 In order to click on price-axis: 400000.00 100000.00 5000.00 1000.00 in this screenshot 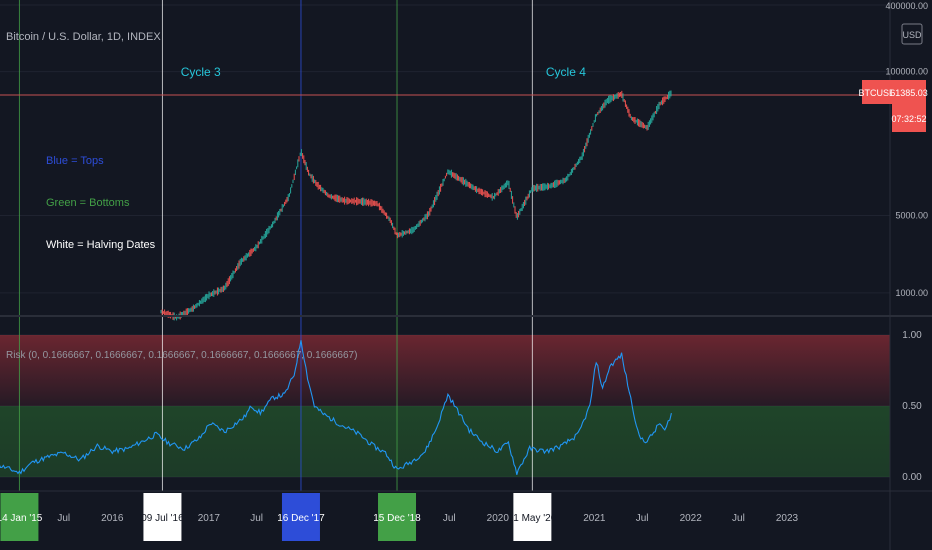, I will do `click(906, 149)`.